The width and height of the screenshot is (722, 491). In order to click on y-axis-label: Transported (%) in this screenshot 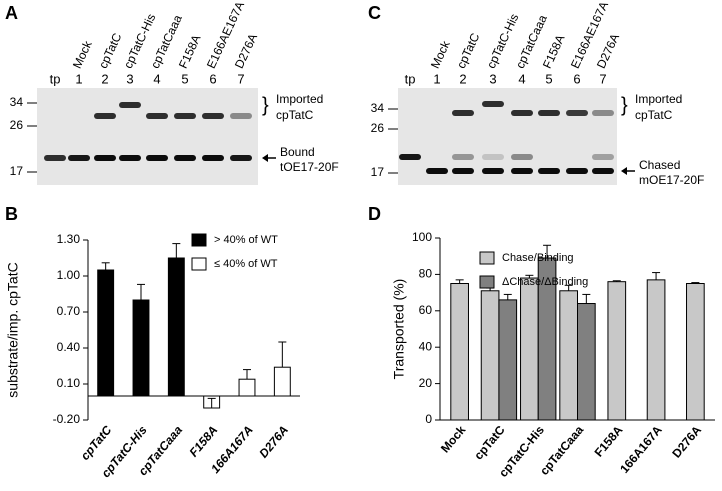, I will do `click(399, 329)`.